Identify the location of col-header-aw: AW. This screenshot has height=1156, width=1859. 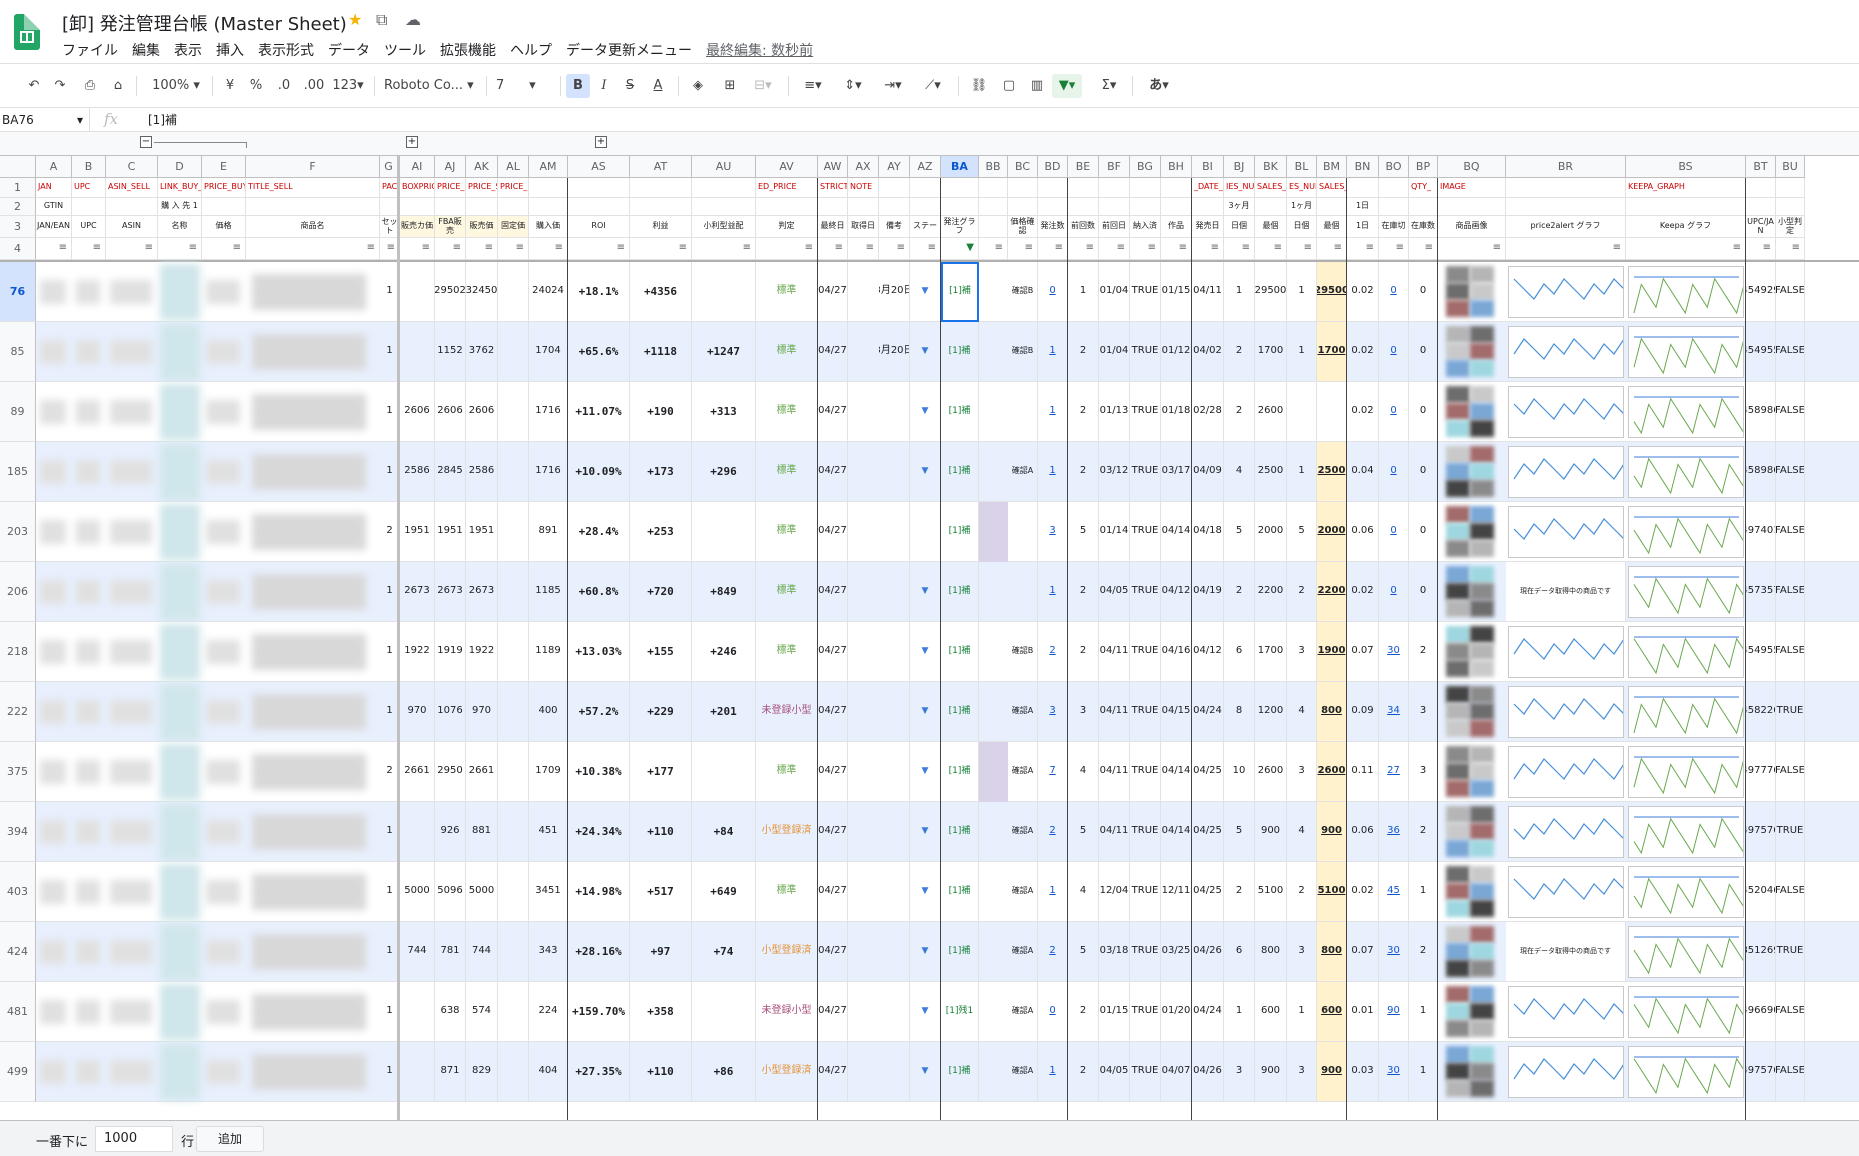
(833, 167).